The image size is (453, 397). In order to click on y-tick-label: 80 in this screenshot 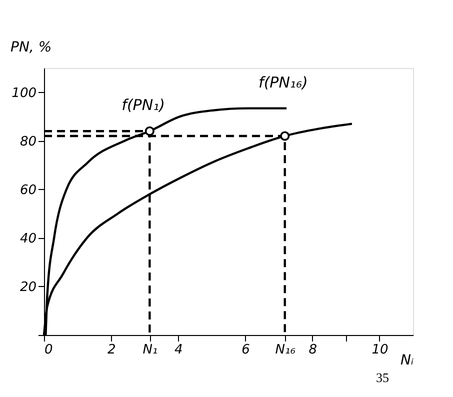, I will do `click(28, 142)`.